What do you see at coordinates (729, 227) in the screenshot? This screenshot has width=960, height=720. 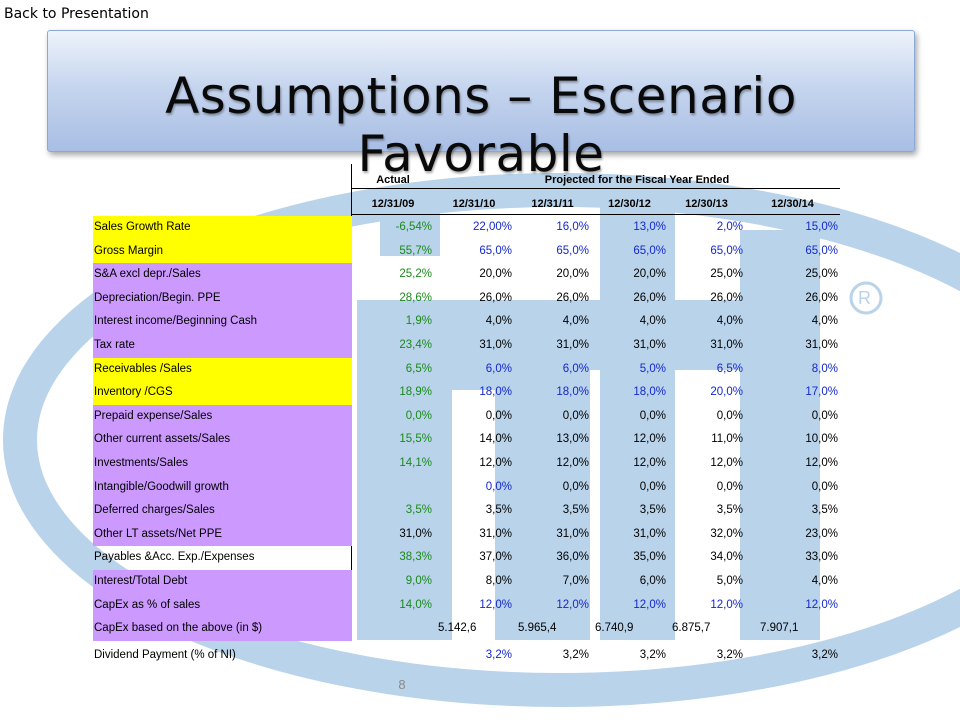 I see `cell-r0-c5: 2,0%` at bounding box center [729, 227].